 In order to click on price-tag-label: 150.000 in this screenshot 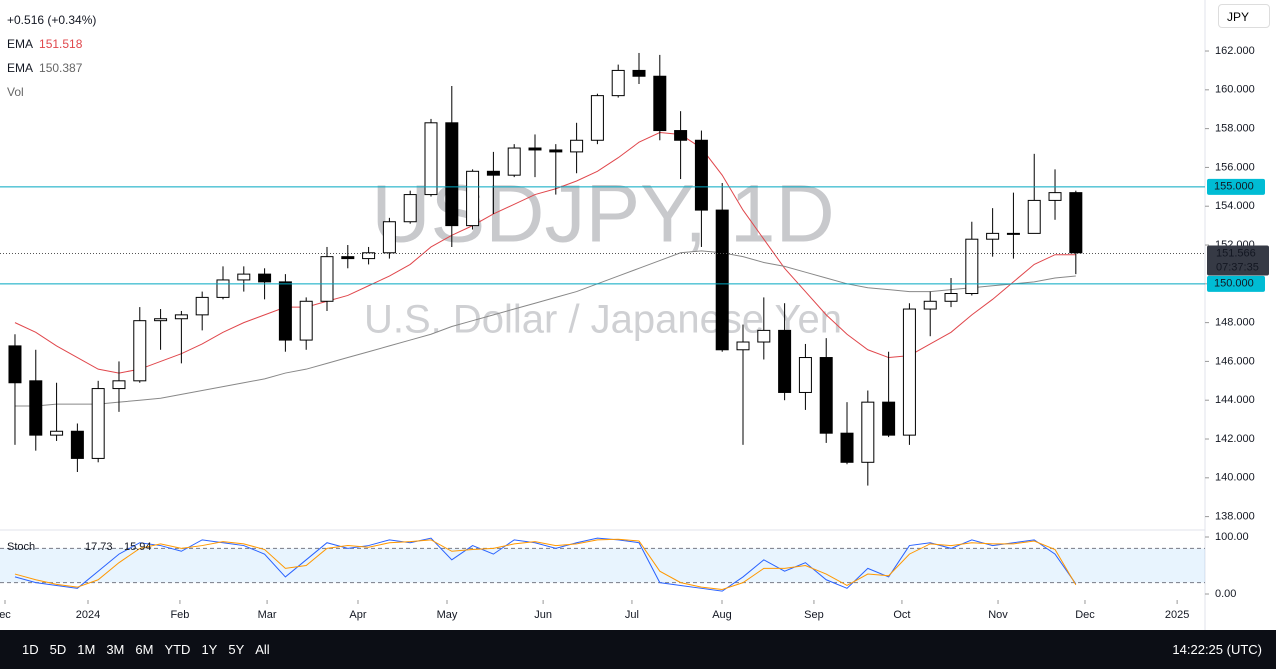, I will do `click(1234, 284)`.